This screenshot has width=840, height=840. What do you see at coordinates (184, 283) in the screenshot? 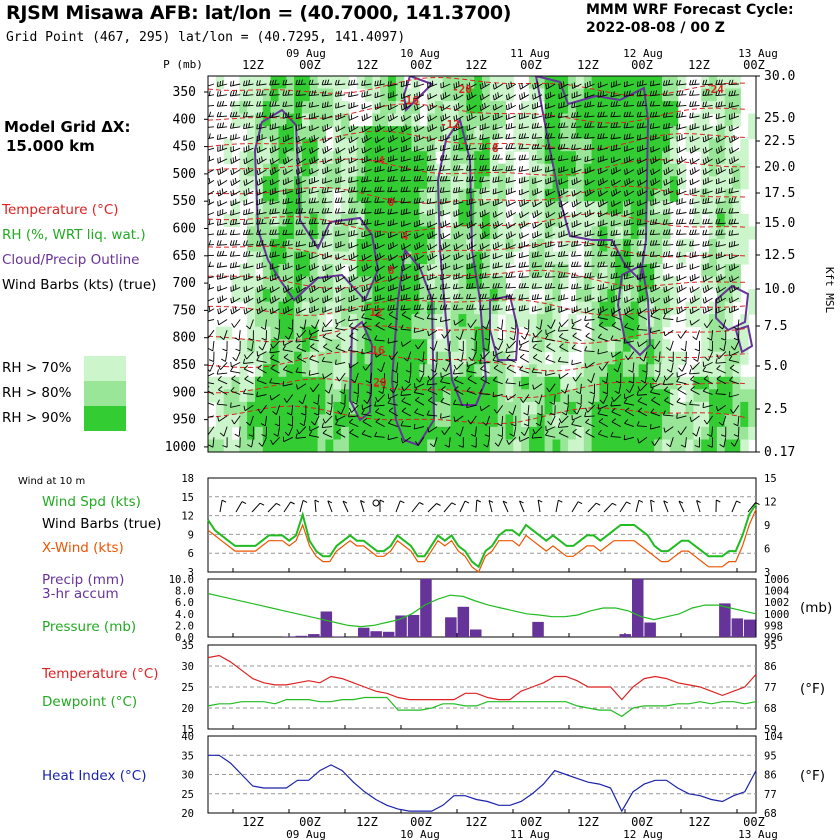
I see `pressure-tick-label: 700` at bounding box center [184, 283].